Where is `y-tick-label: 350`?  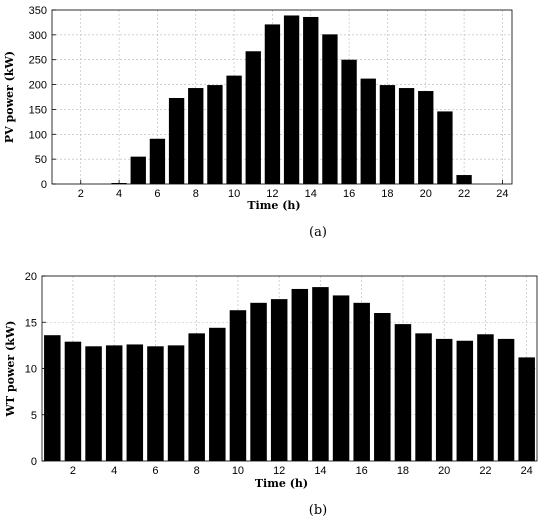
y-tick-label: 350 is located at coordinates (38, 11).